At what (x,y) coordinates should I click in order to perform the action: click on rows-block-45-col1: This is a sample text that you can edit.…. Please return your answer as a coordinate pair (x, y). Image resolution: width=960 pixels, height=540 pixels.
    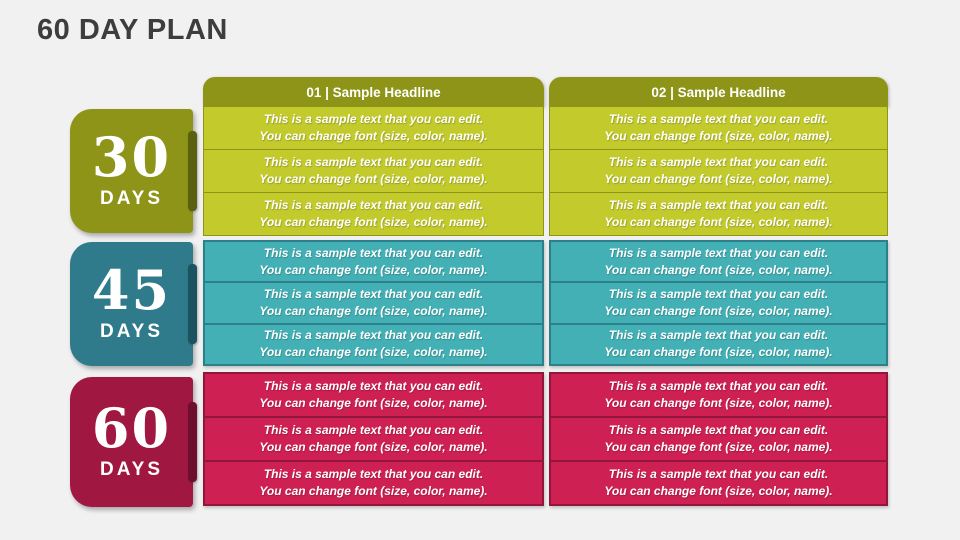
    Looking at the image, I should click on (373, 303).